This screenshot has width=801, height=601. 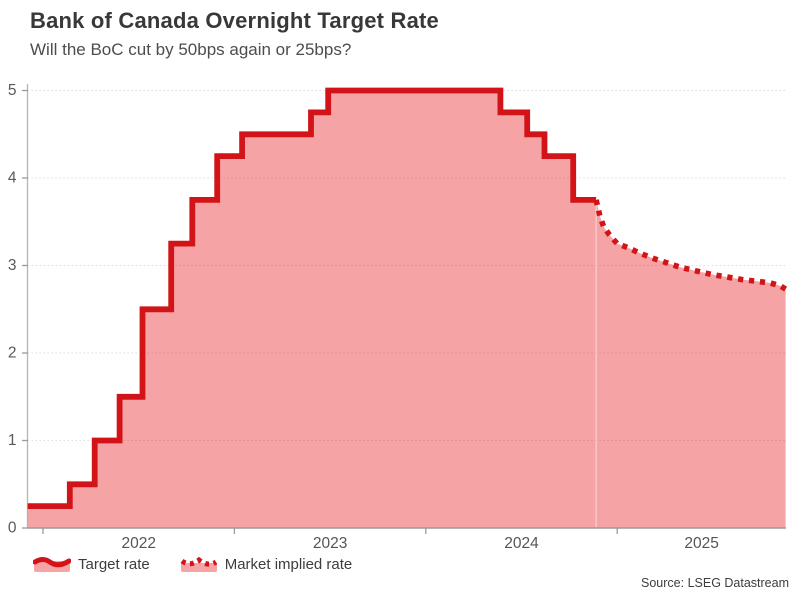 What do you see at coordinates (114, 564) in the screenshot?
I see `legend-label: Target rate` at bounding box center [114, 564].